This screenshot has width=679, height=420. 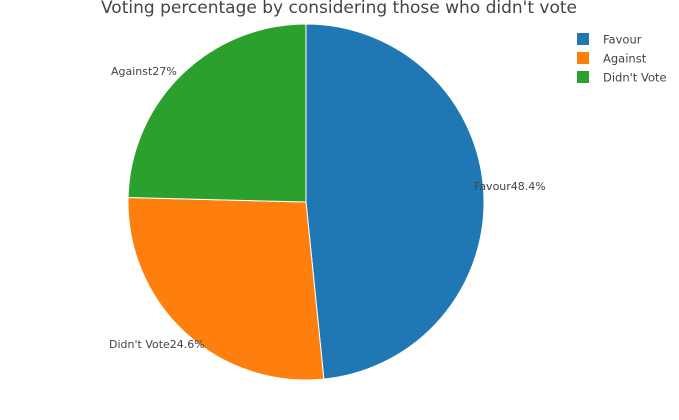 I want to click on legend-item-didn-t-vote: Didn't Vote, so click(x=622, y=78).